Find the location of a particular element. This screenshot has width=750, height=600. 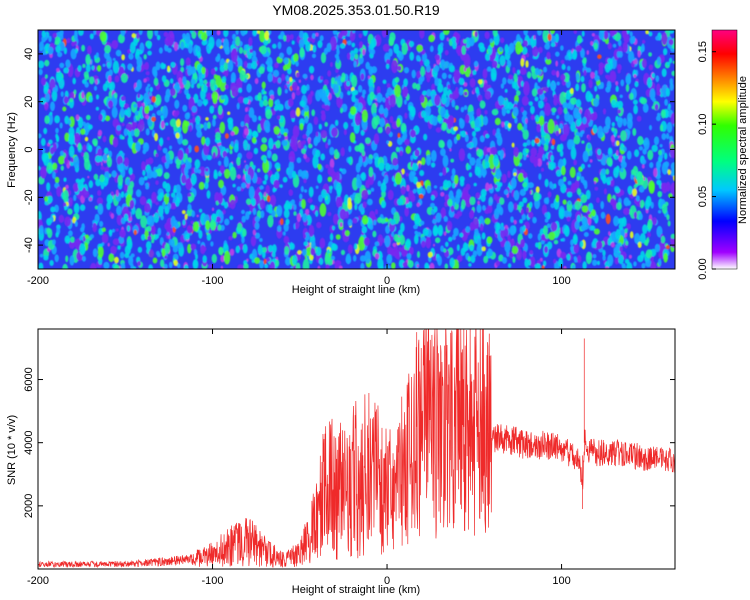

snr-y-tick-label: 4000 is located at coordinates (29, 442).